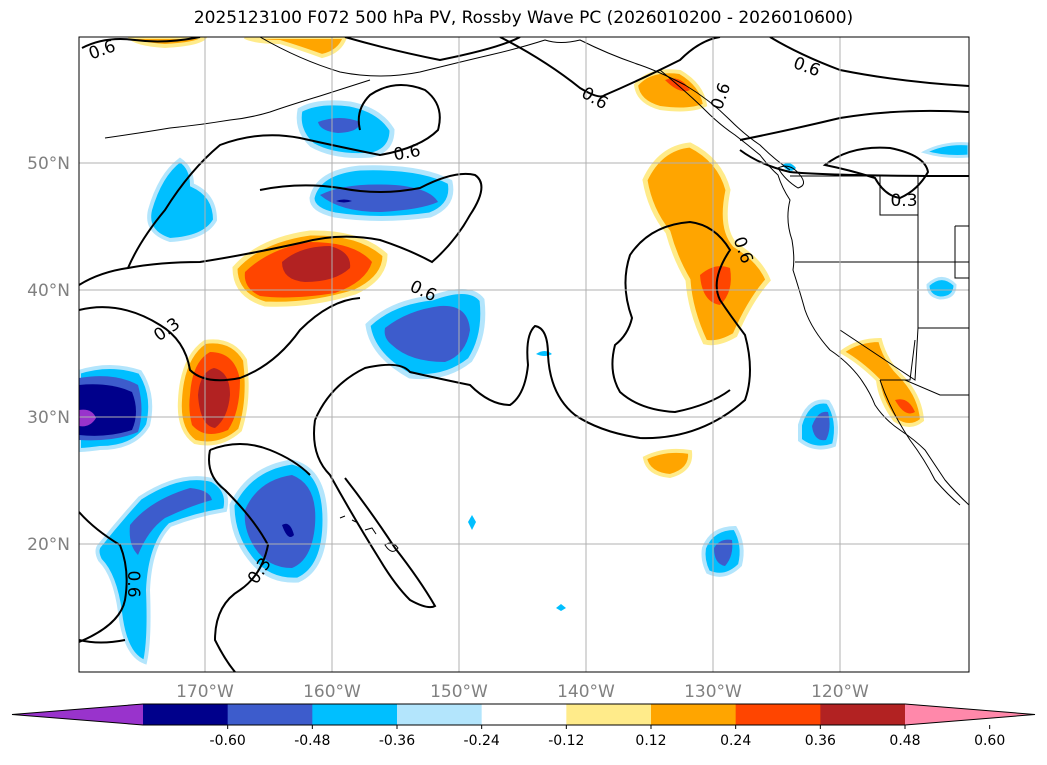 This screenshot has width=1047, height=765. Describe the element at coordinates (48, 291) in the screenshot. I see `lat-label: 40°N` at that location.